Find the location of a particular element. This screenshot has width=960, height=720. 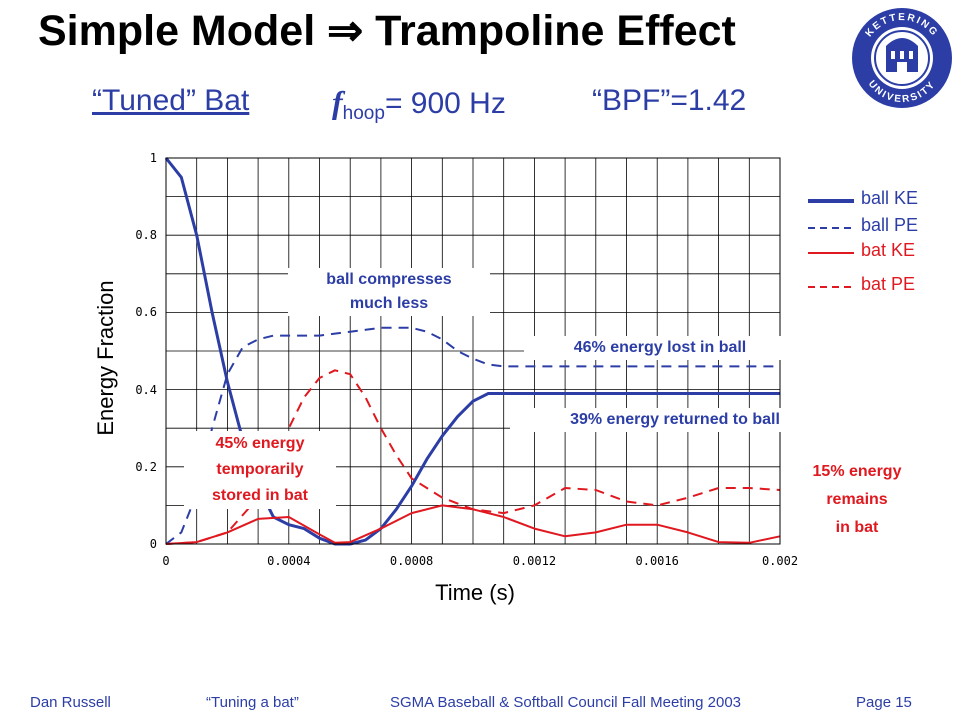

f-symbol: f is located at coordinates (337, 102).